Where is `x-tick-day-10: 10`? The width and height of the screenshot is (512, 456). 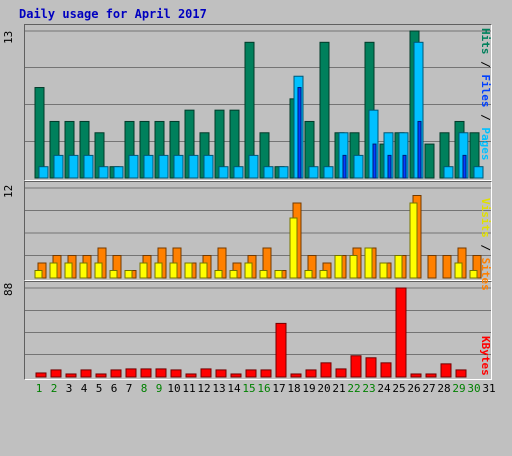
x-tick-day-10: 10 is located at coordinates (174, 388).